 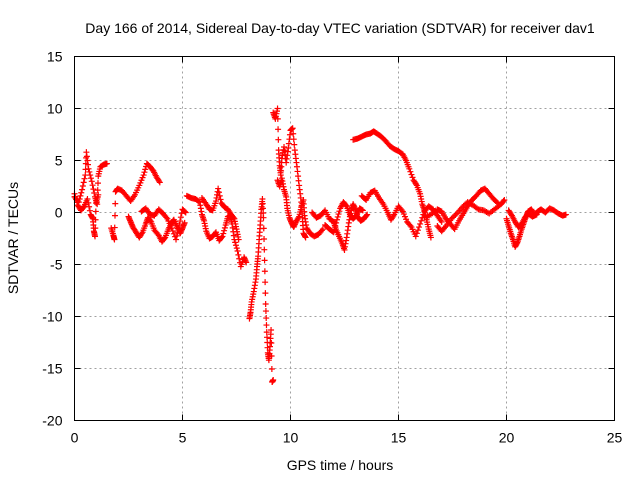 What do you see at coordinates (59, 213) in the screenshot?
I see `y-tick-label: 0` at bounding box center [59, 213].